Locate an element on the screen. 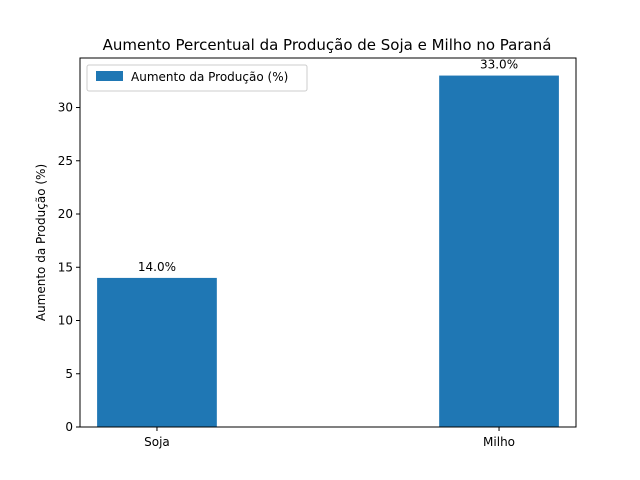  y-tick-label: 0 is located at coordinates (69, 427).